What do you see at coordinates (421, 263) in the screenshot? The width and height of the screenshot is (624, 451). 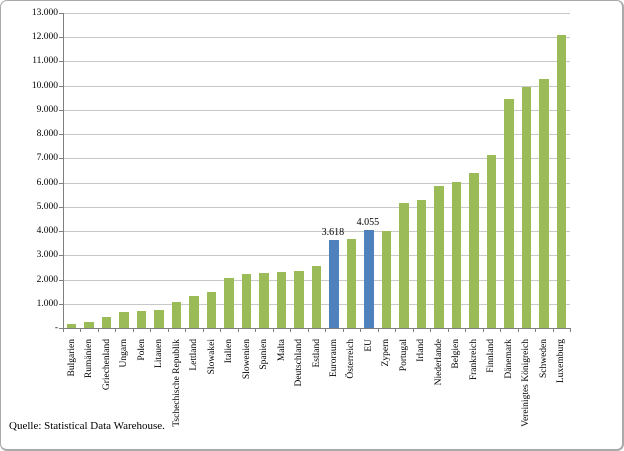 I see `bar-irland` at bounding box center [421, 263].